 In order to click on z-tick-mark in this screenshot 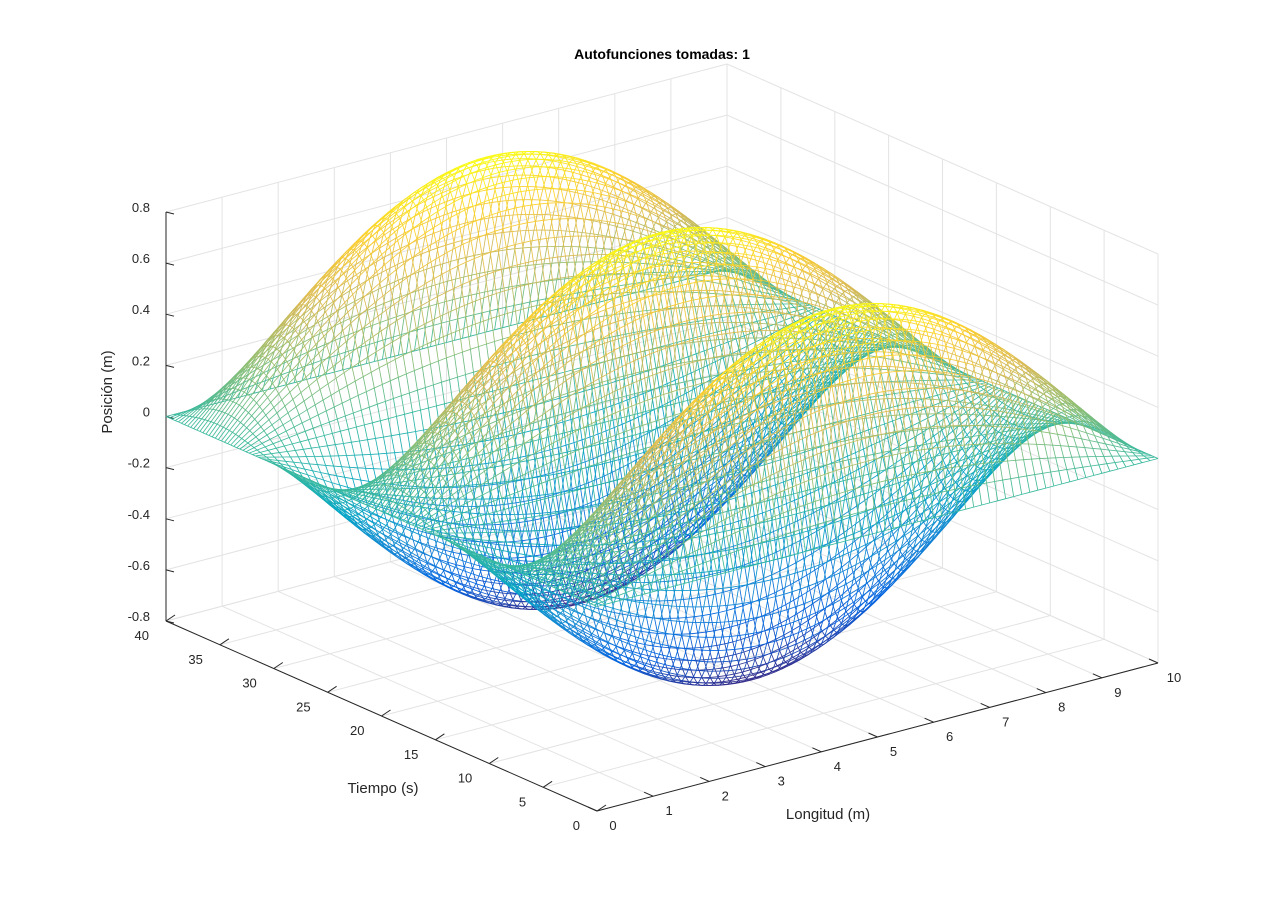, I will do `click(170, 366)`.